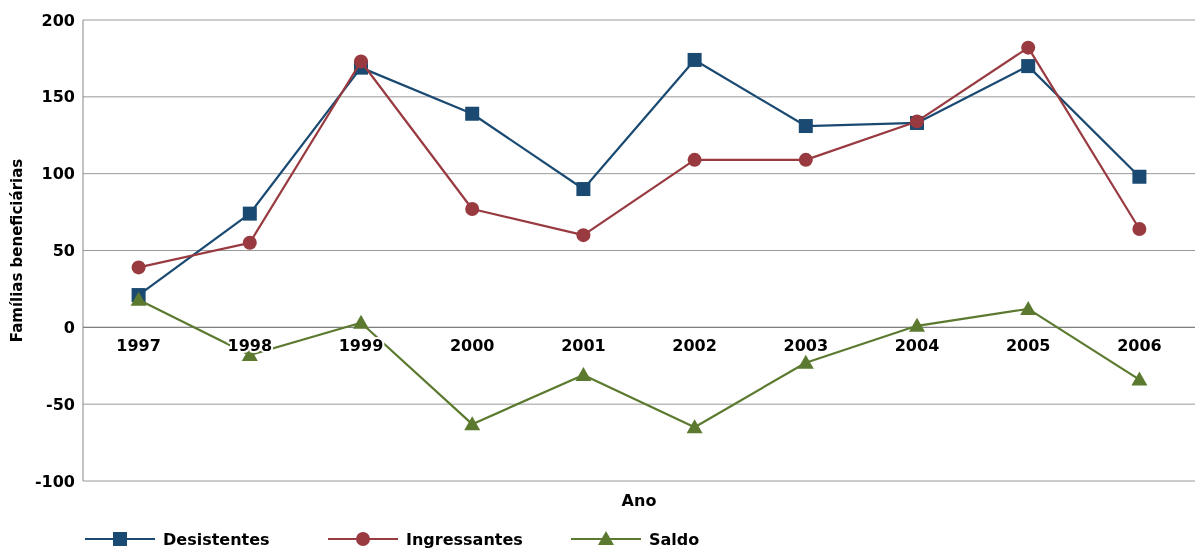  Describe the element at coordinates (694, 346) in the screenshot. I see `x-tick-label: 2002` at that location.